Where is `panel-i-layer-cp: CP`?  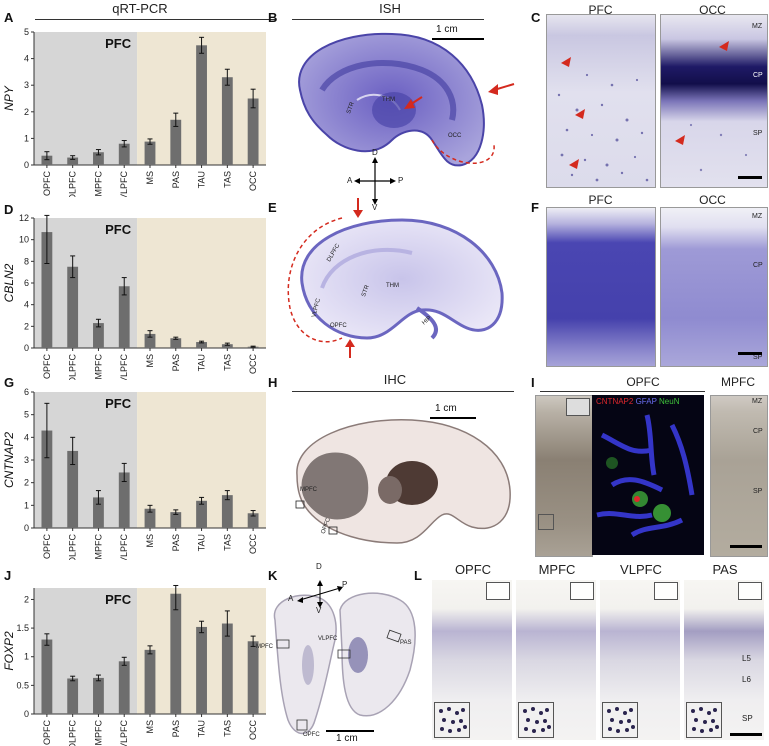
panel-i-layer-cp: CP is located at coordinates (758, 431).